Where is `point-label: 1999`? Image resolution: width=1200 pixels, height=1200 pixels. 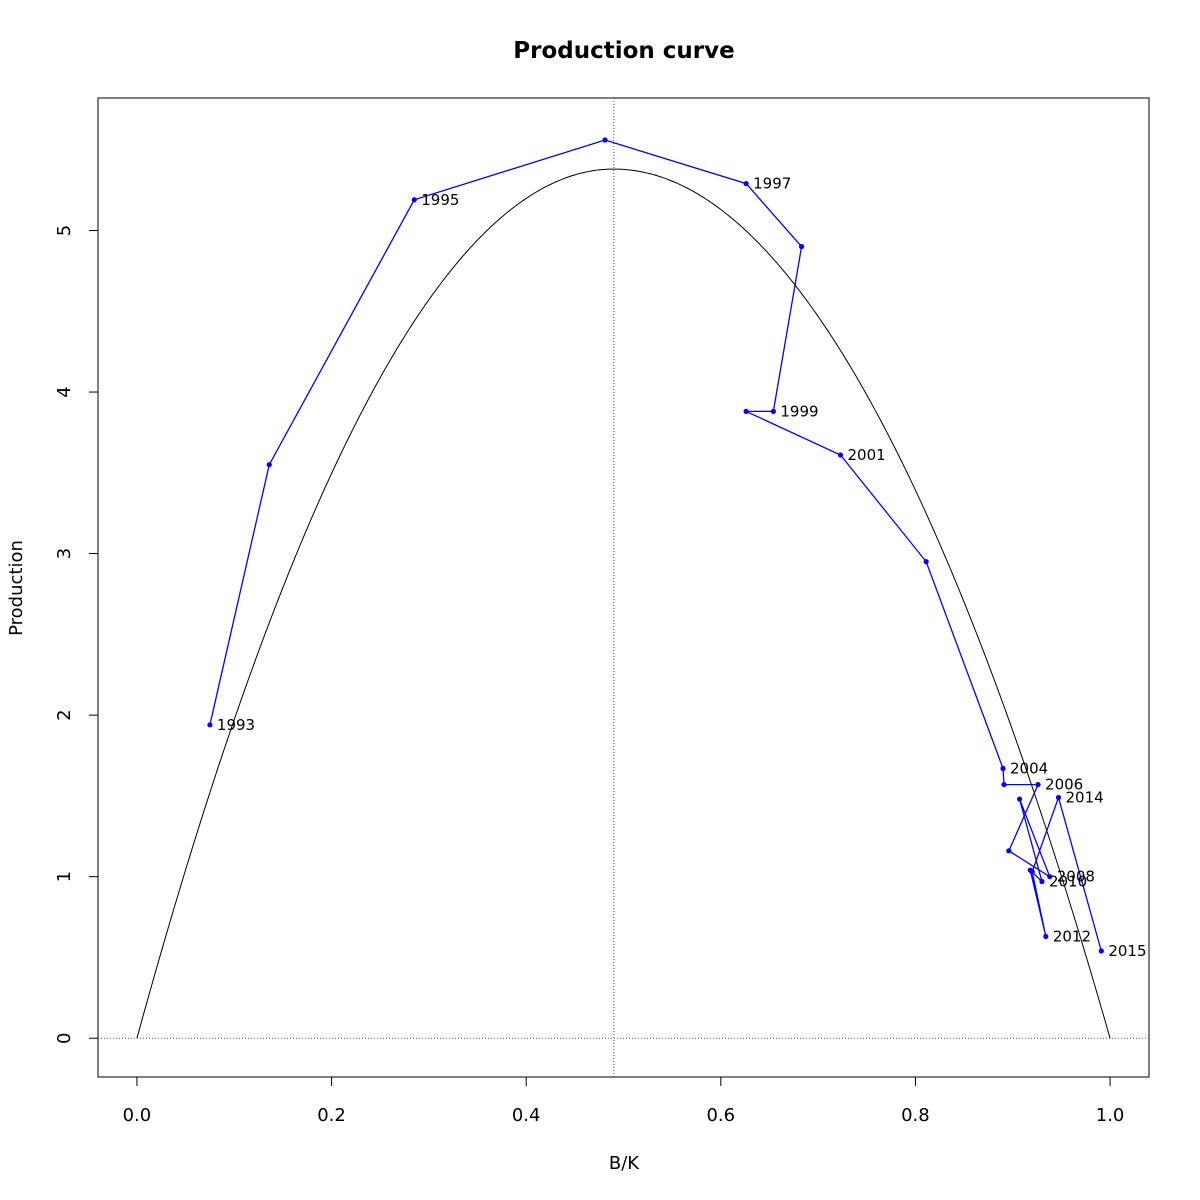
point-label: 1999 is located at coordinates (799, 411).